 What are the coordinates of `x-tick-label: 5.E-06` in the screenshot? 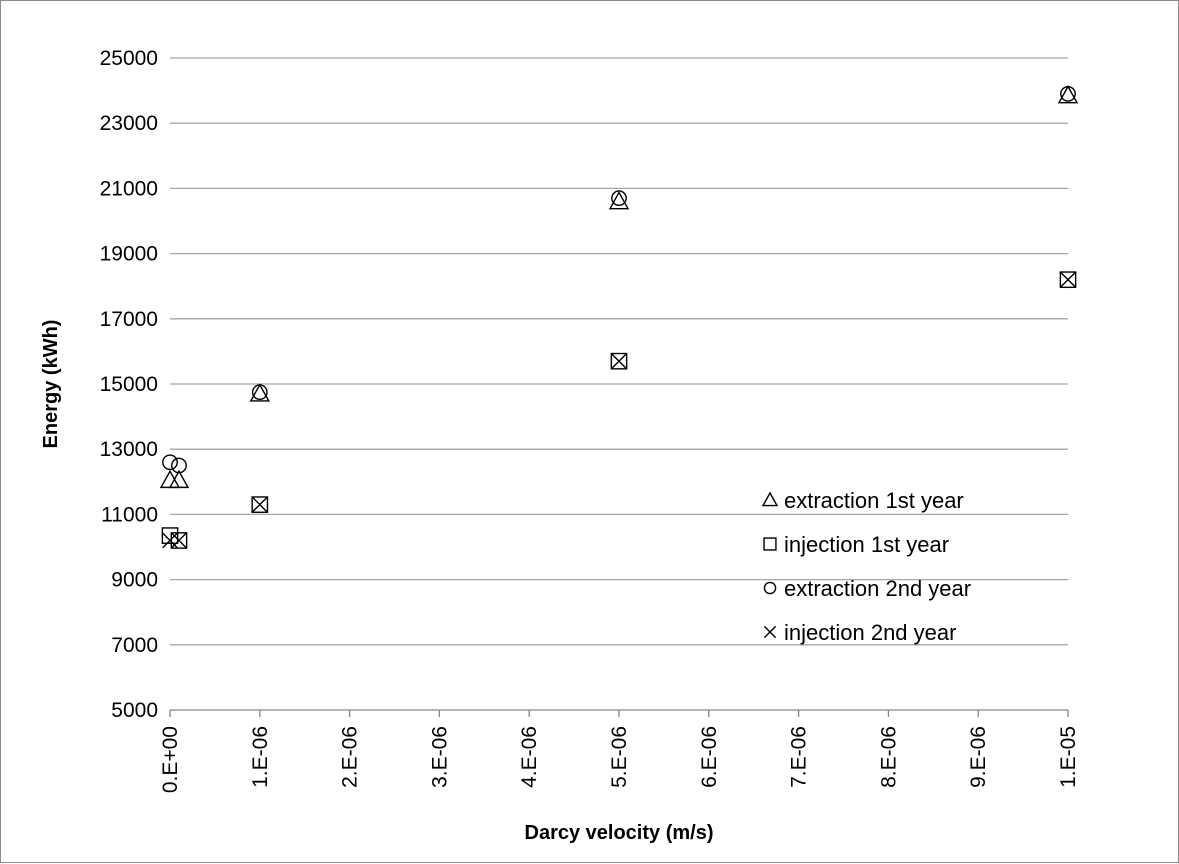 It's located at (619, 757).